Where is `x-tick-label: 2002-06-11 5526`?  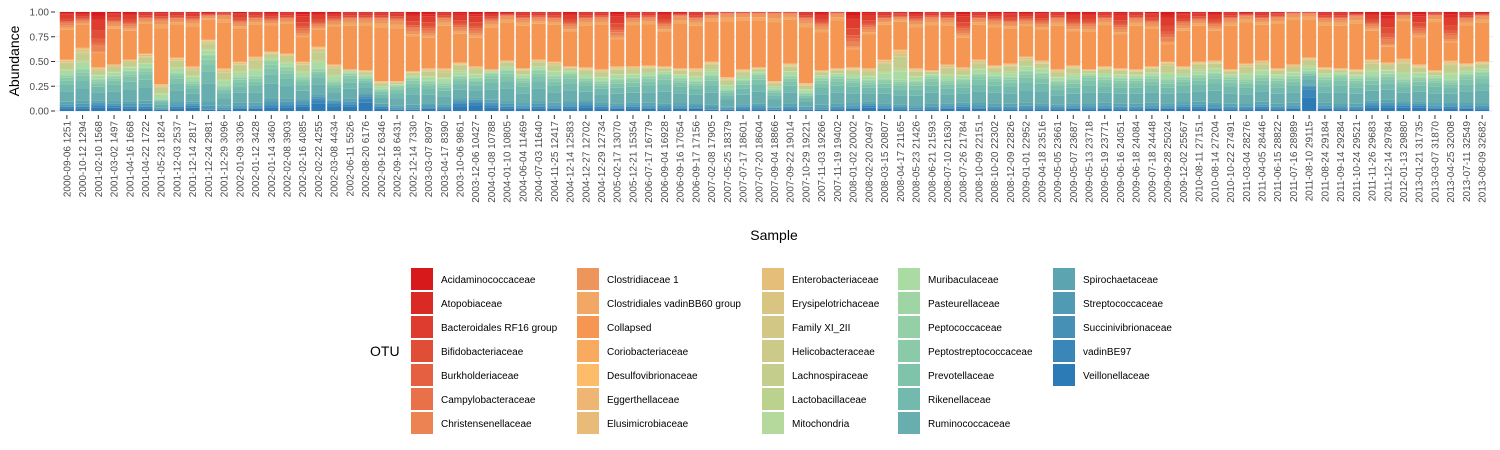
x-tick-label: 2002-06-11 5526 is located at coordinates (350, 159).